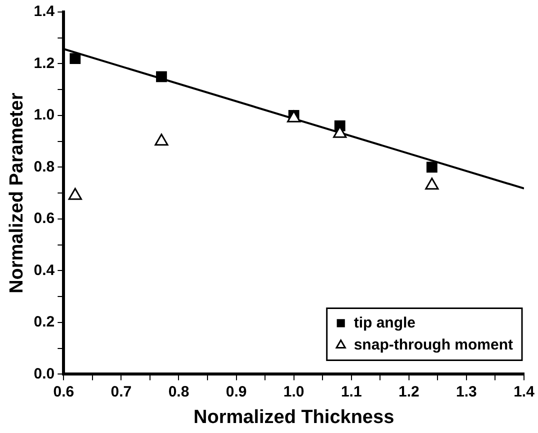  What do you see at coordinates (466, 391) in the screenshot?
I see `x-tick-label: 1.3` at bounding box center [466, 391].